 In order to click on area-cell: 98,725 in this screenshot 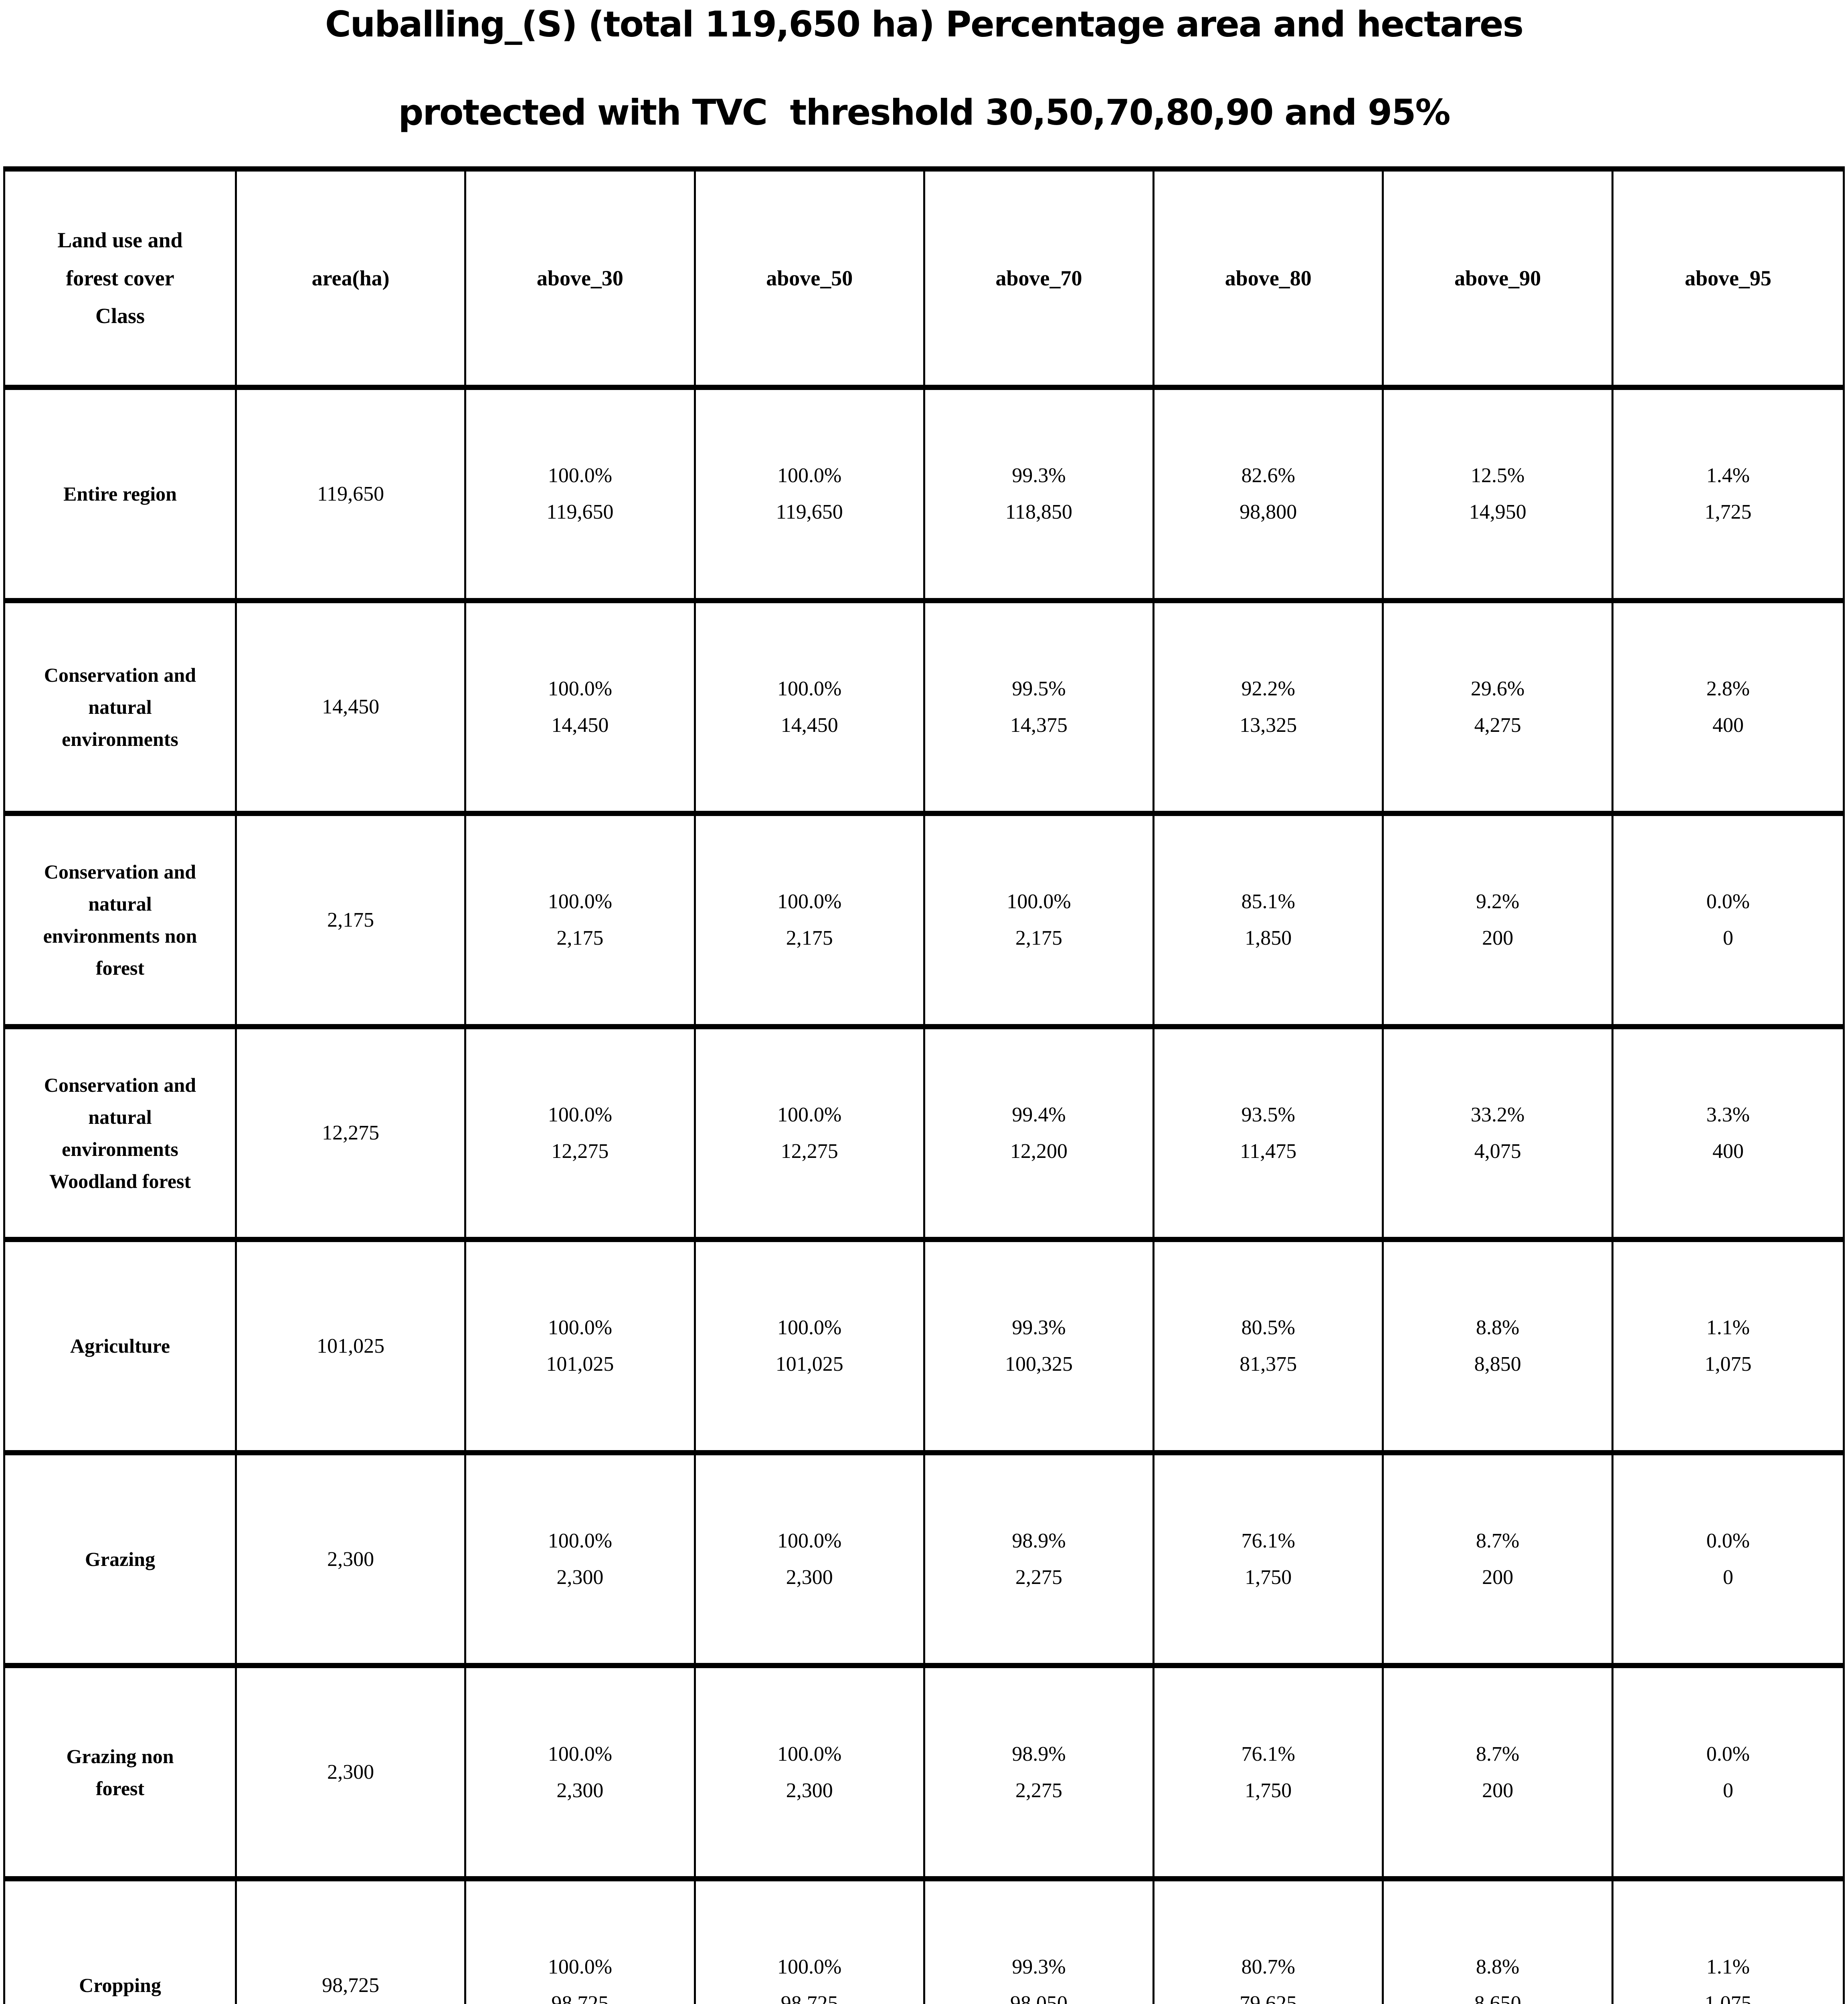, I will do `click(352, 1942)`.